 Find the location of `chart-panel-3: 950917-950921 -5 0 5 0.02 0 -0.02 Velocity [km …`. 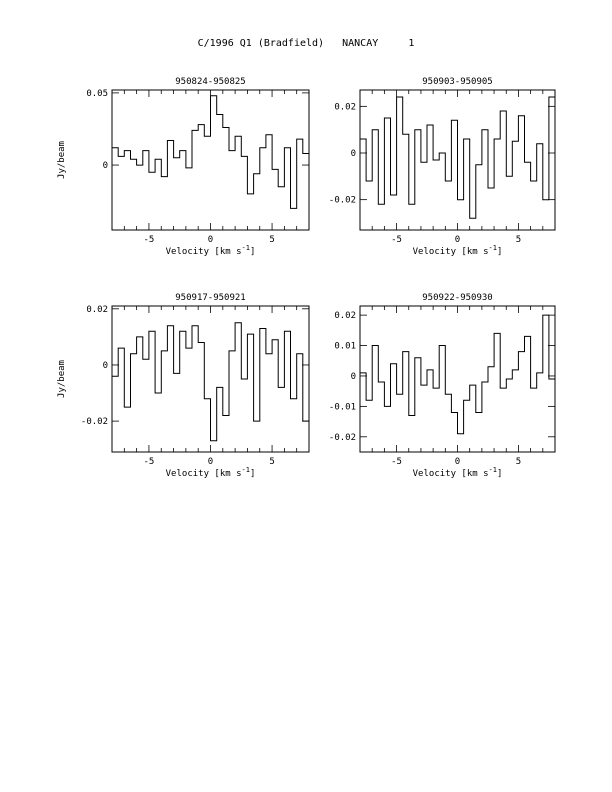

chart-panel-3: 950917-950921 -5 0 5 0.02 0 -0.02 Velocity [km … is located at coordinates (183, 386).